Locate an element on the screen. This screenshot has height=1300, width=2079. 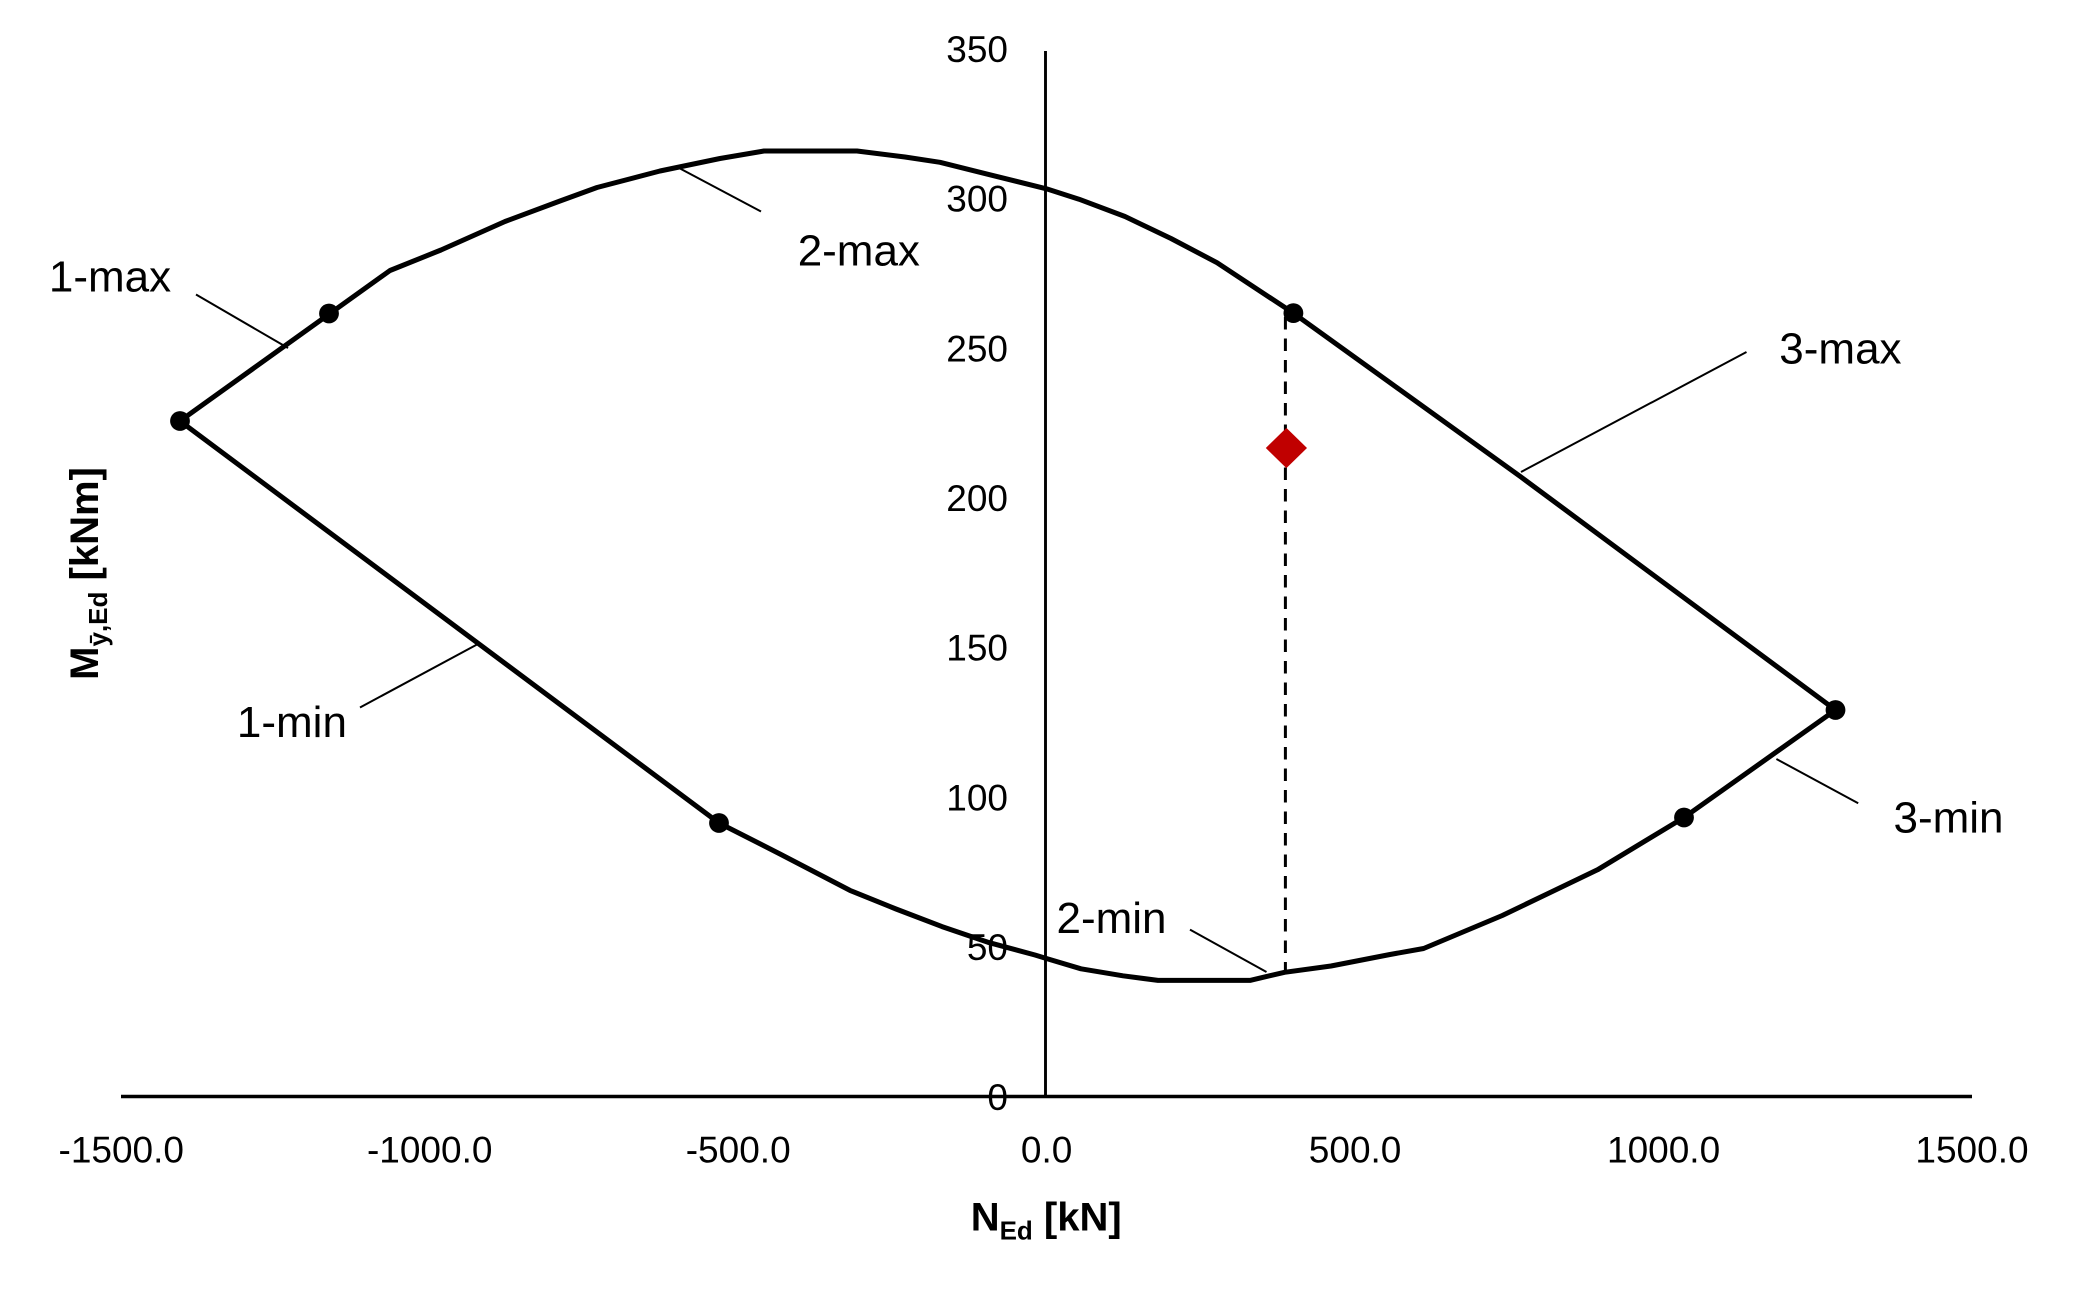
svg-text: 200 is located at coordinates (977, 498).